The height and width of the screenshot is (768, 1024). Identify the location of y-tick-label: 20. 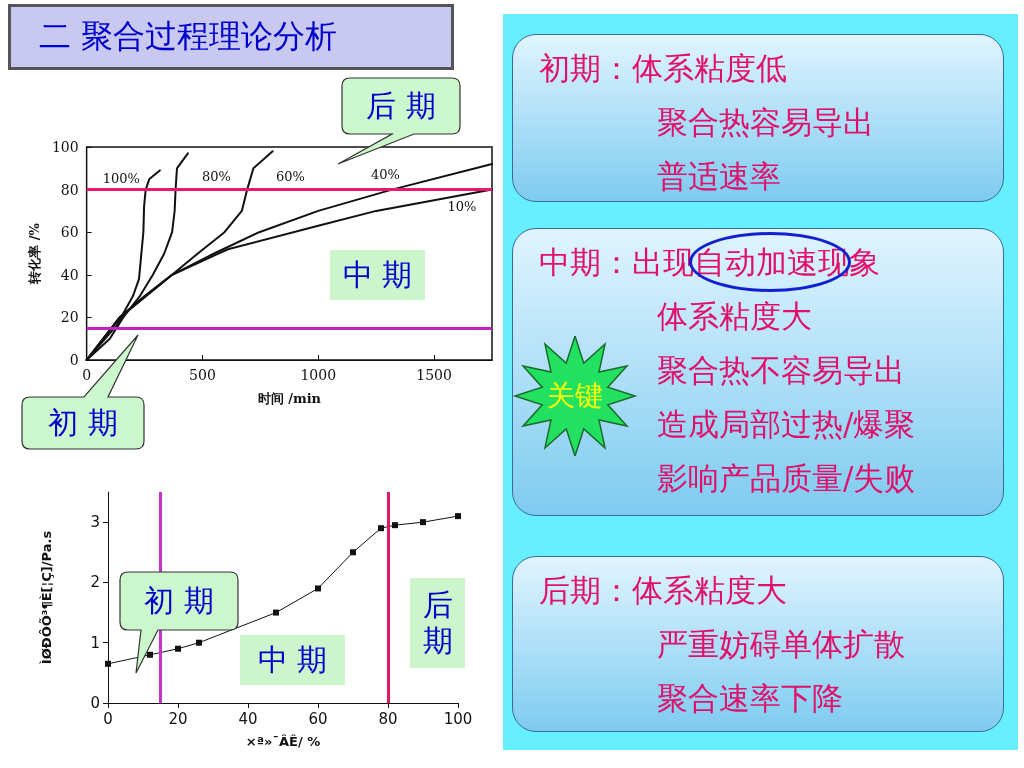
(69, 317).